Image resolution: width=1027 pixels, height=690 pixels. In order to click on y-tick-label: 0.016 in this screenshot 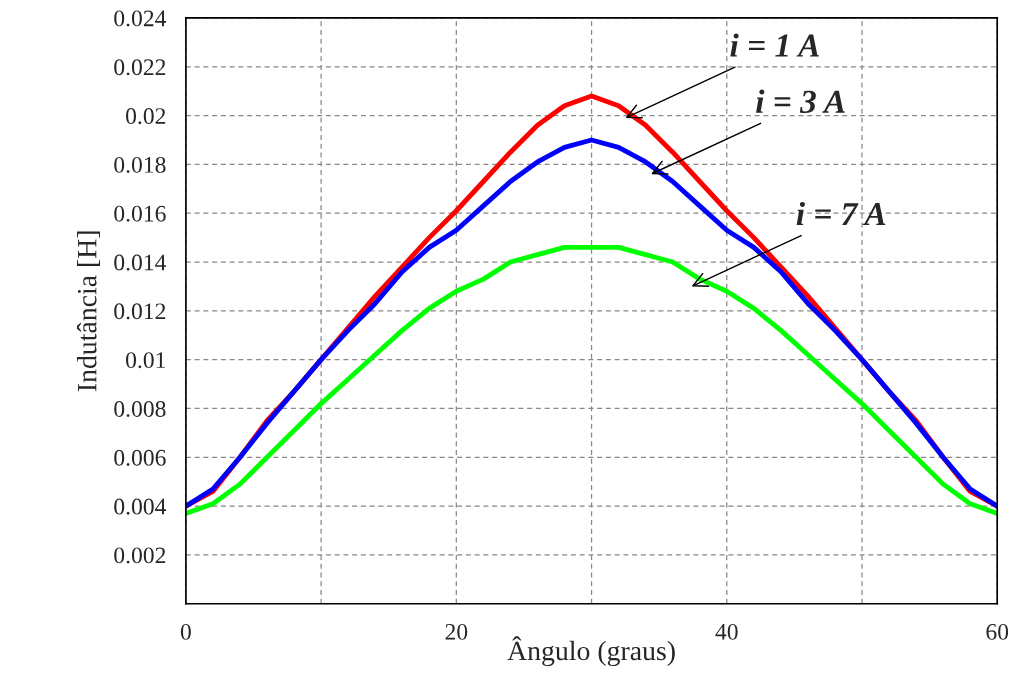, I will do `click(140, 213)`.